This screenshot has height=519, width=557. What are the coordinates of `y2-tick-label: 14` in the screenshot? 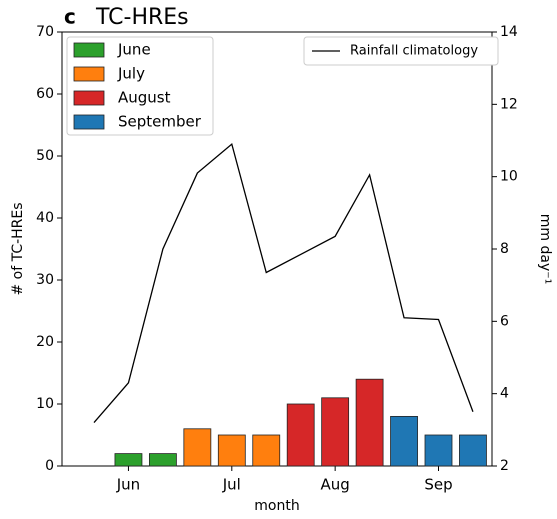 It's located at (509, 32).